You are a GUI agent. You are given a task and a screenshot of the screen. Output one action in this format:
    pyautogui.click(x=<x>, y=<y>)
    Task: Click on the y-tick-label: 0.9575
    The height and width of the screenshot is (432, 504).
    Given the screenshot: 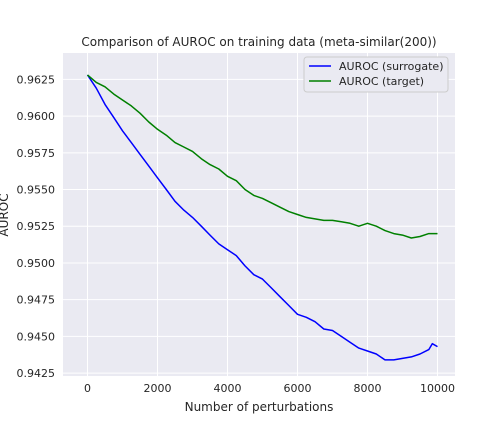 What is the action you would take?
    pyautogui.click(x=36, y=153)
    